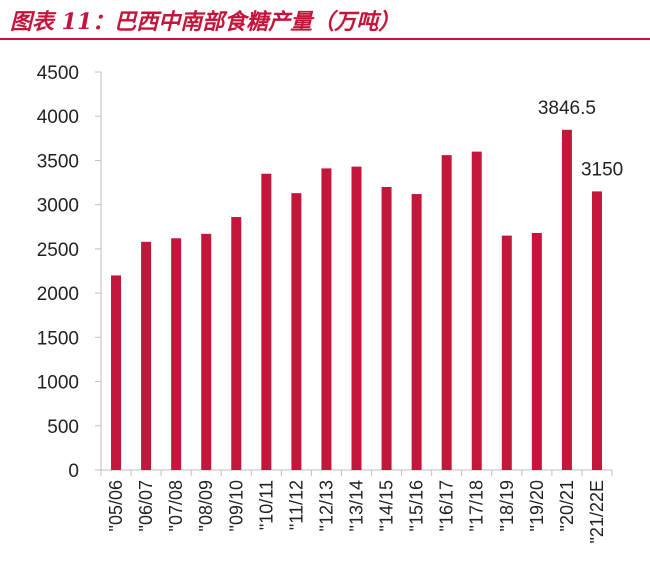 The image size is (650, 586). What do you see at coordinates (580, 139) in the screenshot?
I see `data-labels: 3846.5 3150` at bounding box center [580, 139].